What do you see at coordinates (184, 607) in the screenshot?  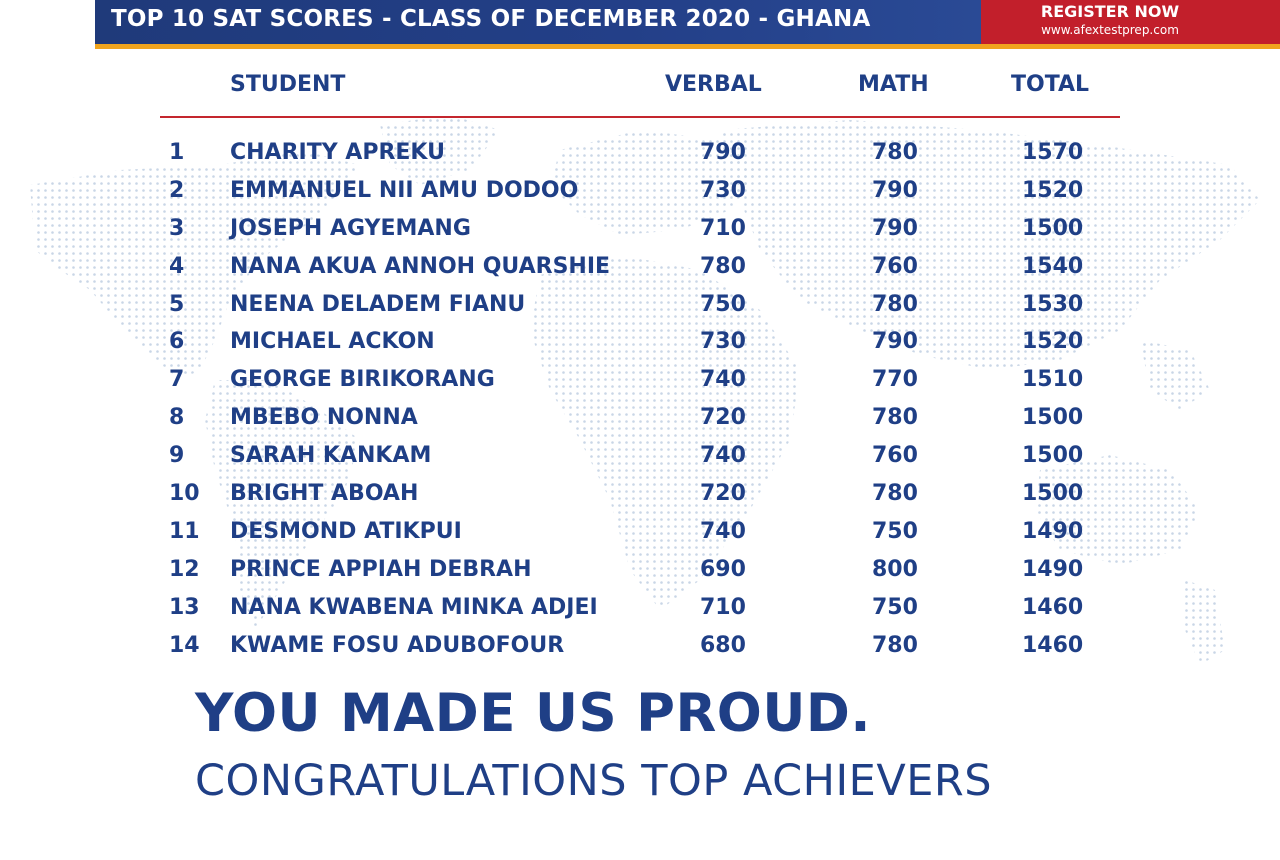 I see `rank-cell: 13` at bounding box center [184, 607].